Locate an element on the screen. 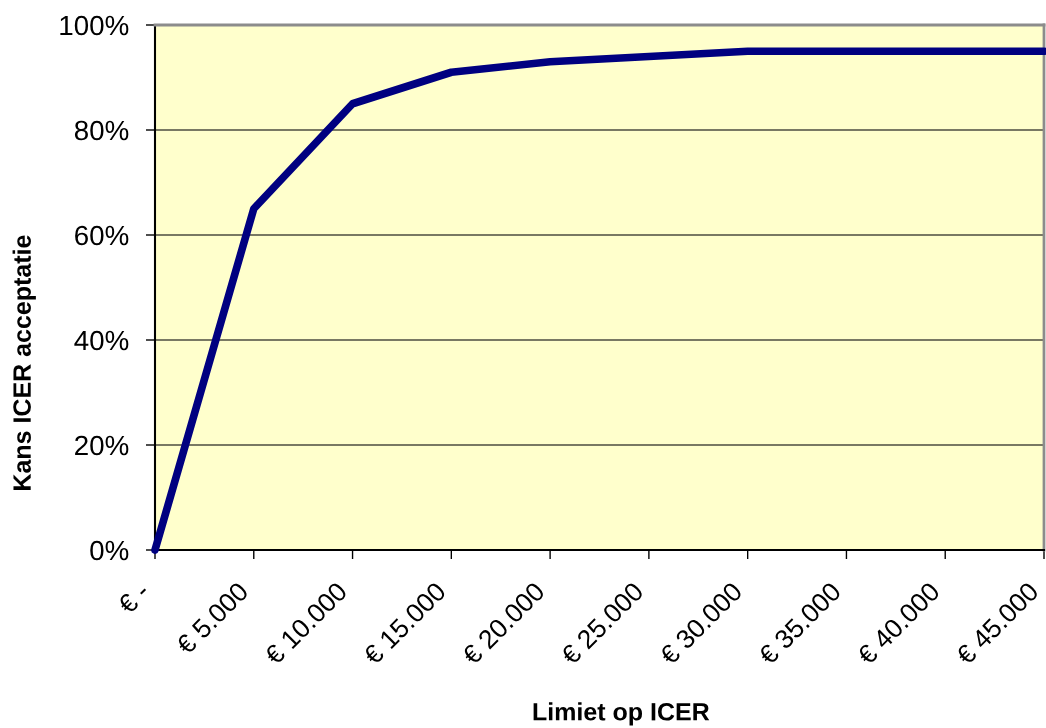 This screenshot has width=1046, height=728. y-tick-label: 60% is located at coordinates (102, 235).